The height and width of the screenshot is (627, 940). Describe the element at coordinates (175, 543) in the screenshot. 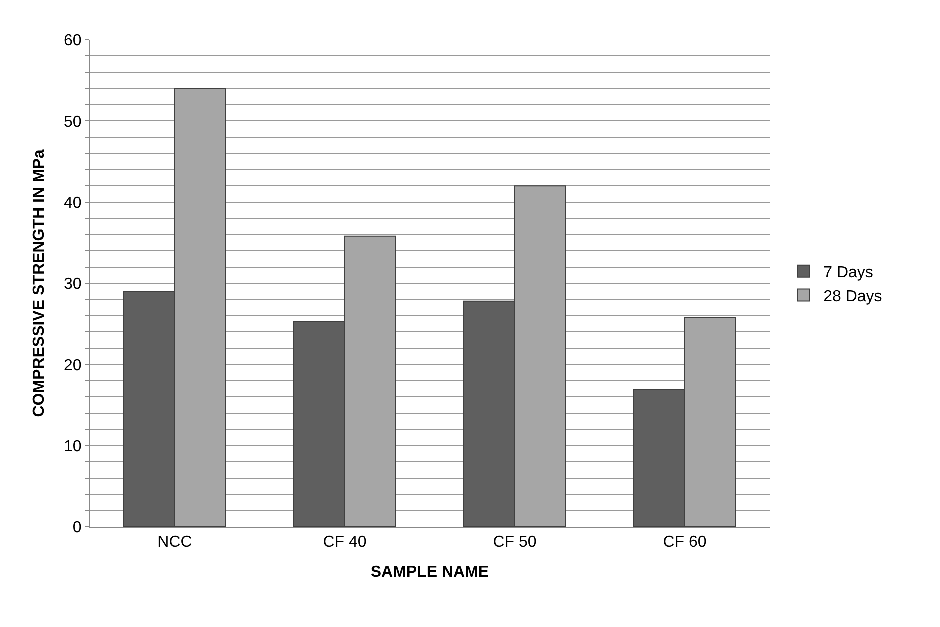

I see `x-tick-label: NCC` at that location.